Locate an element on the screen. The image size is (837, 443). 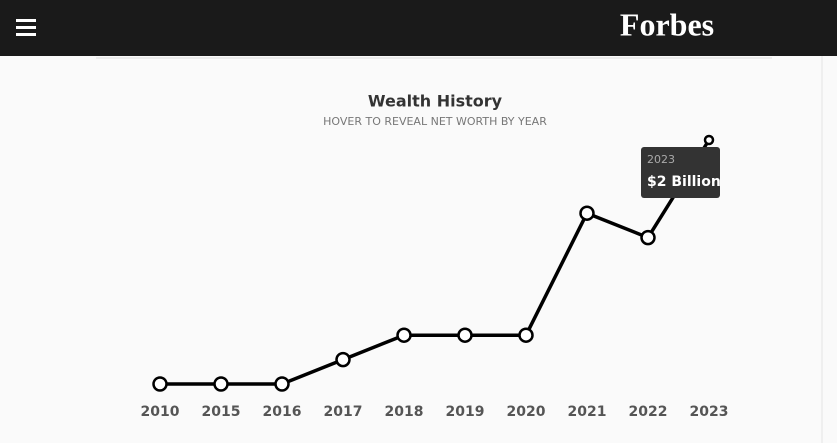
x-tick-label: 2019 is located at coordinates (465, 412).